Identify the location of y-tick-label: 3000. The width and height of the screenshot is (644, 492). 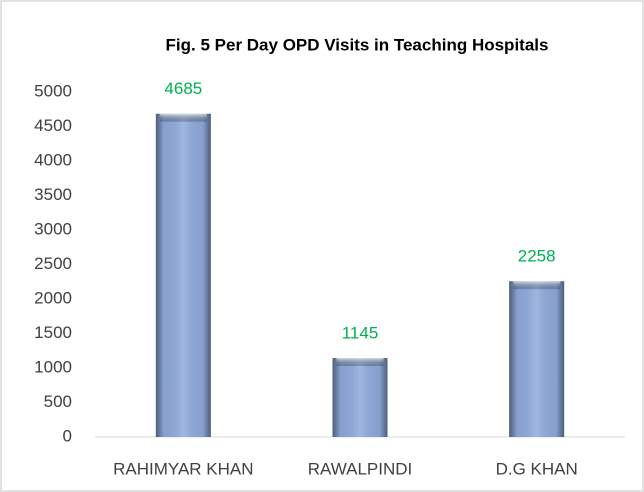
(53, 228).